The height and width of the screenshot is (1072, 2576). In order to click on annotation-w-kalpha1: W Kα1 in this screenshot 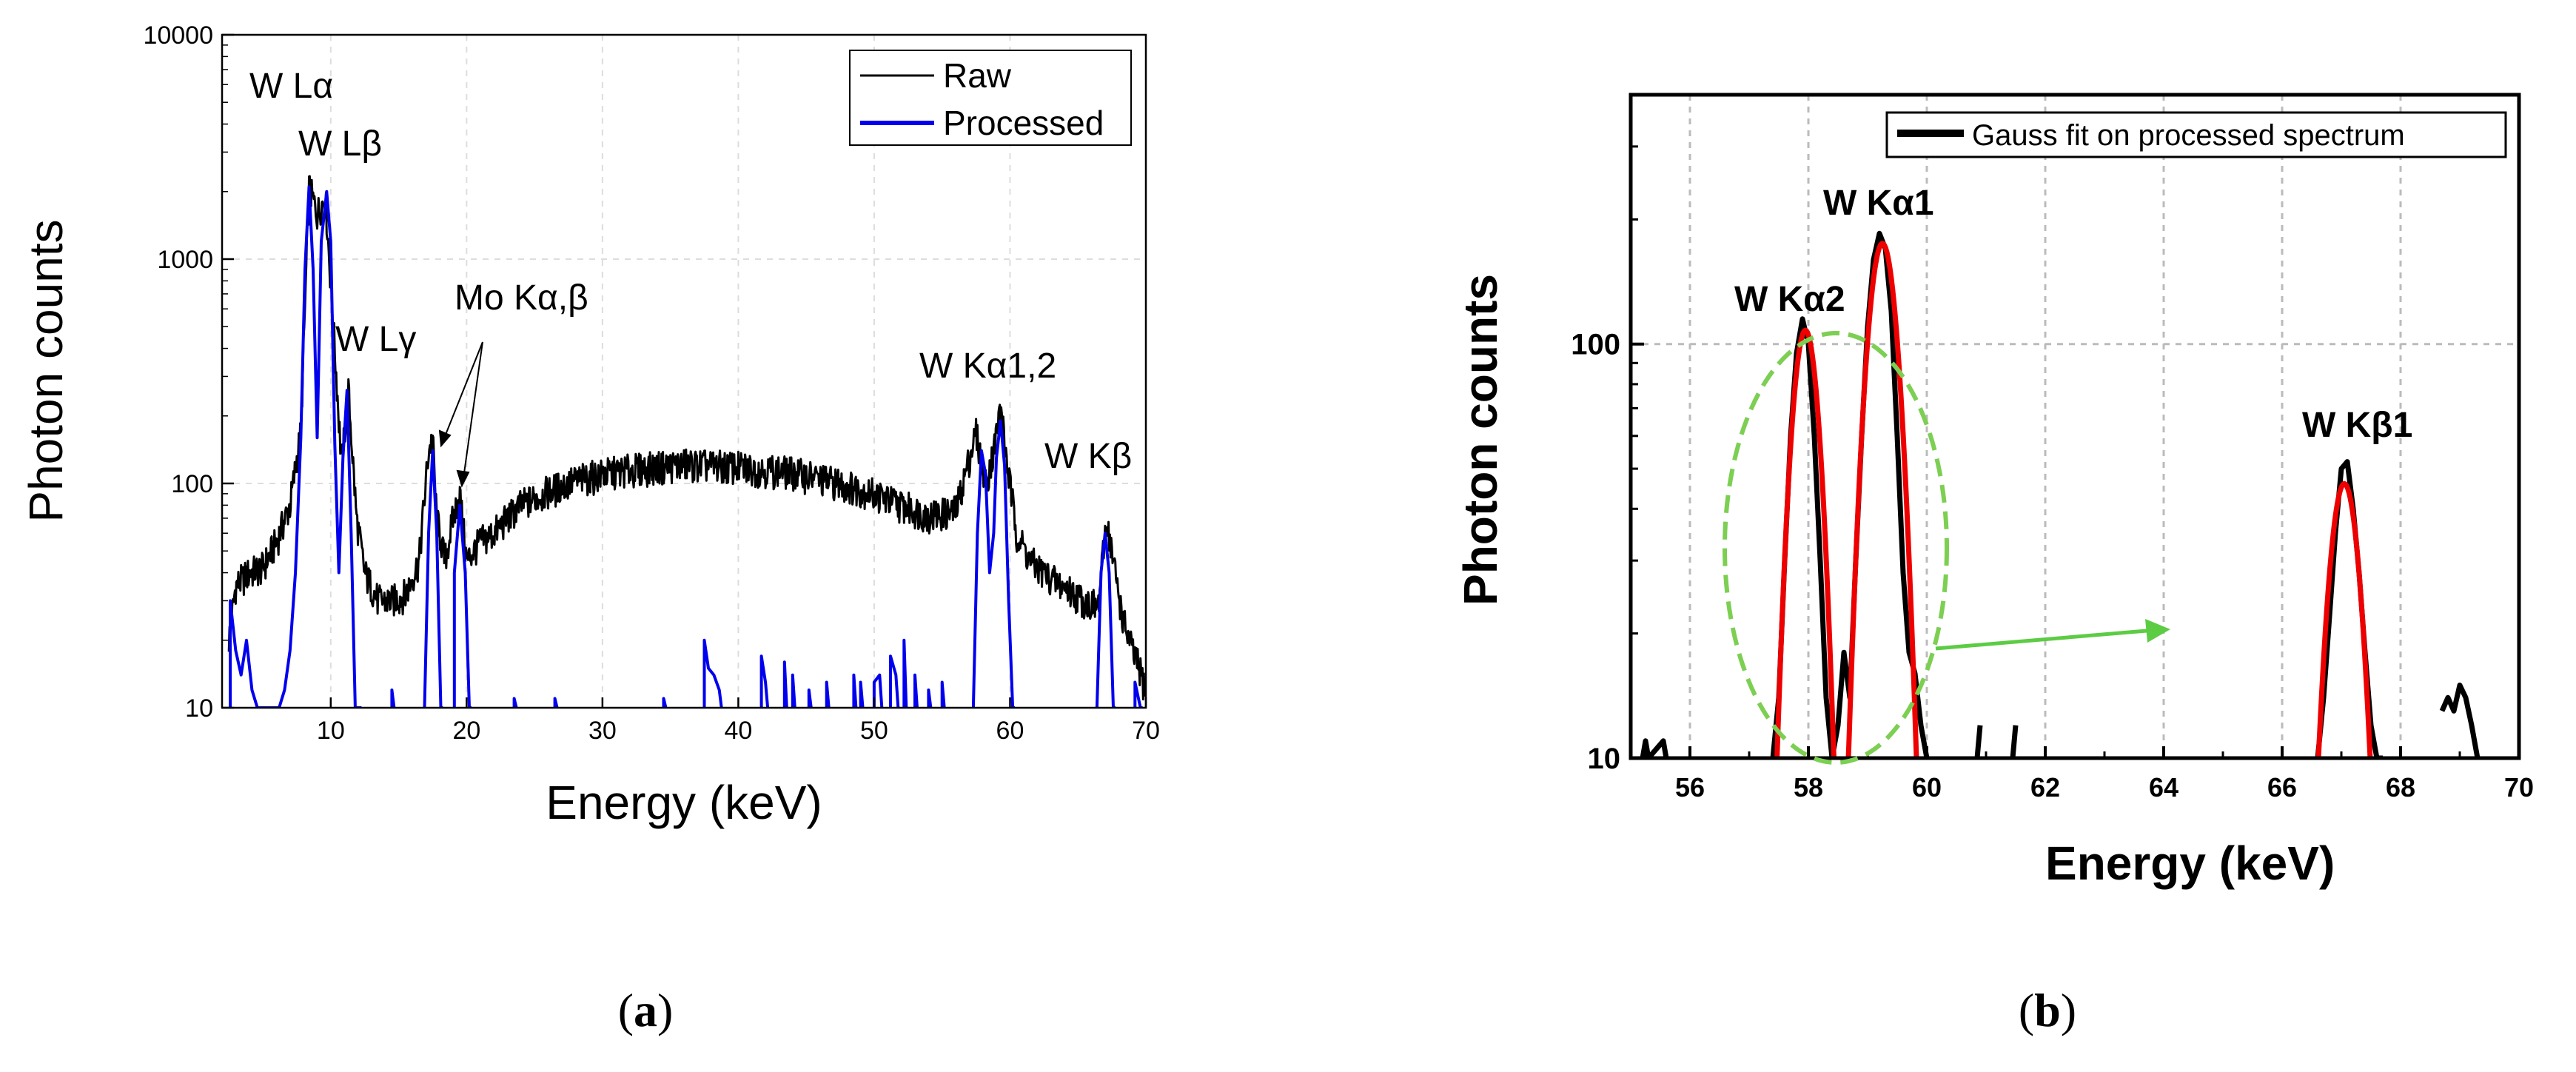, I will do `click(1878, 203)`.